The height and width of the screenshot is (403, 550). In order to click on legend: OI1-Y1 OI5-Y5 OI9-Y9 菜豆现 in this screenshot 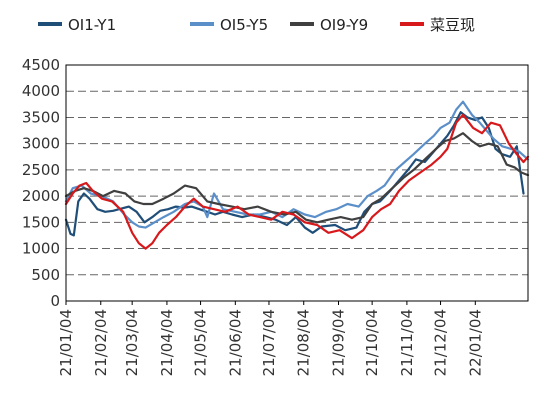, I will do `click(256, 25)`.